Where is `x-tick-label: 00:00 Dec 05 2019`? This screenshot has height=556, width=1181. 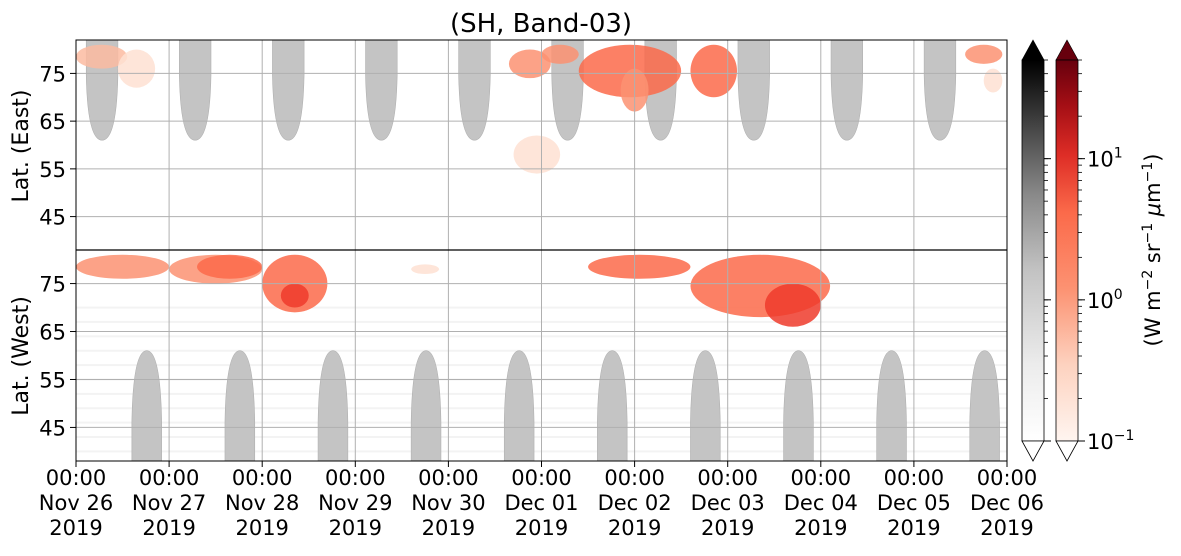
x-tick-label: 00:00 Dec 05 2019 is located at coordinates (914, 503).